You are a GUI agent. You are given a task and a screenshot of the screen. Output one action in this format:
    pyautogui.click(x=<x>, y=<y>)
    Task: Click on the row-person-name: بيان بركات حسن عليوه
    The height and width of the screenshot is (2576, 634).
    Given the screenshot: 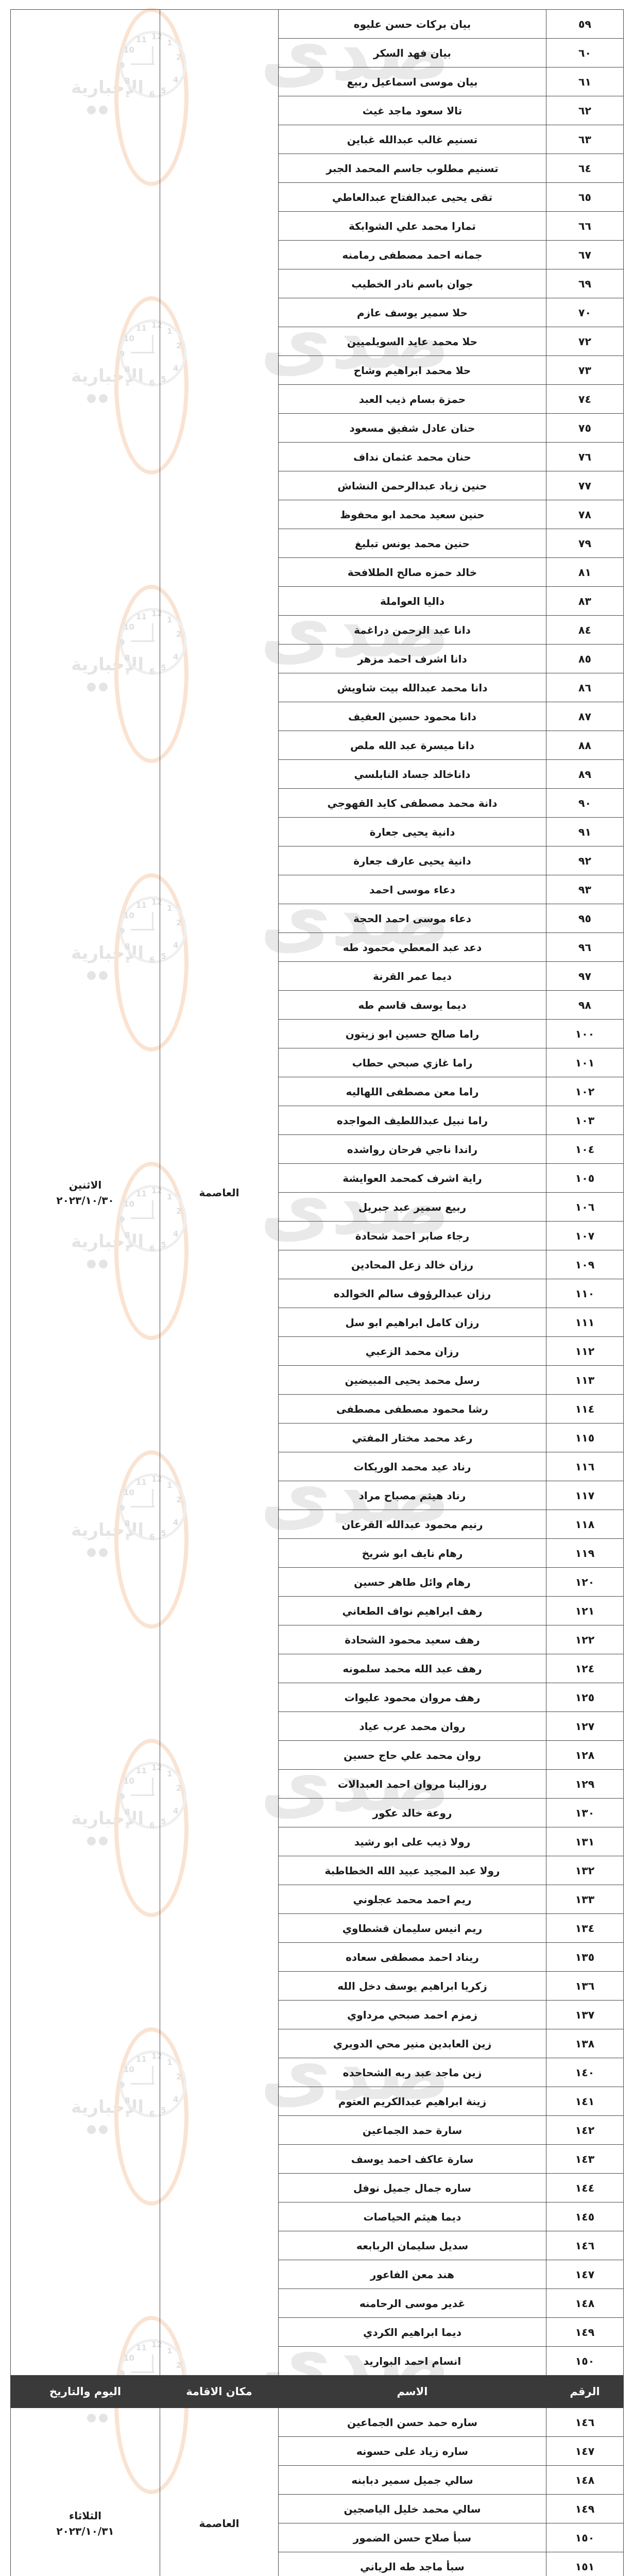 What is the action you would take?
    pyautogui.click(x=412, y=24)
    